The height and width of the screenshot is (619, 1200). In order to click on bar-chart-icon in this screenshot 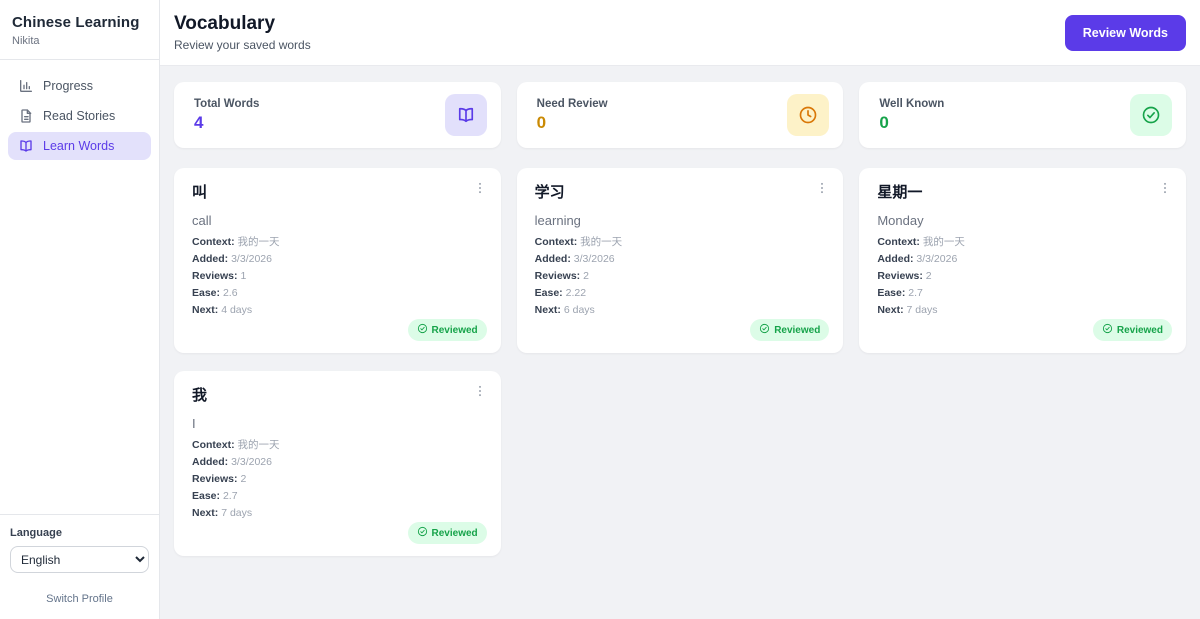, I will do `click(26, 86)`.